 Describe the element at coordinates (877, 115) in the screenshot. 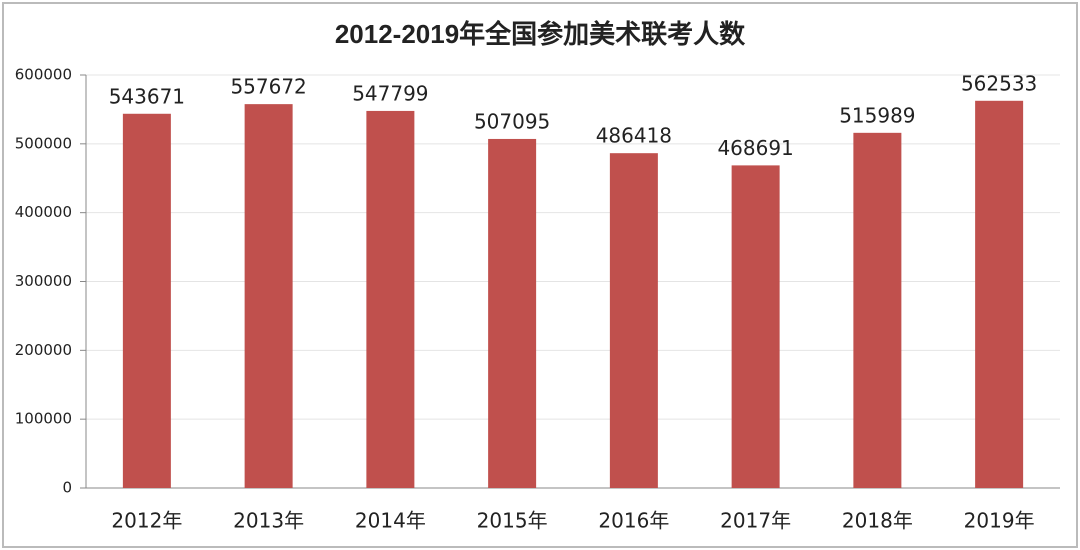

I see `value-label: 515989` at that location.